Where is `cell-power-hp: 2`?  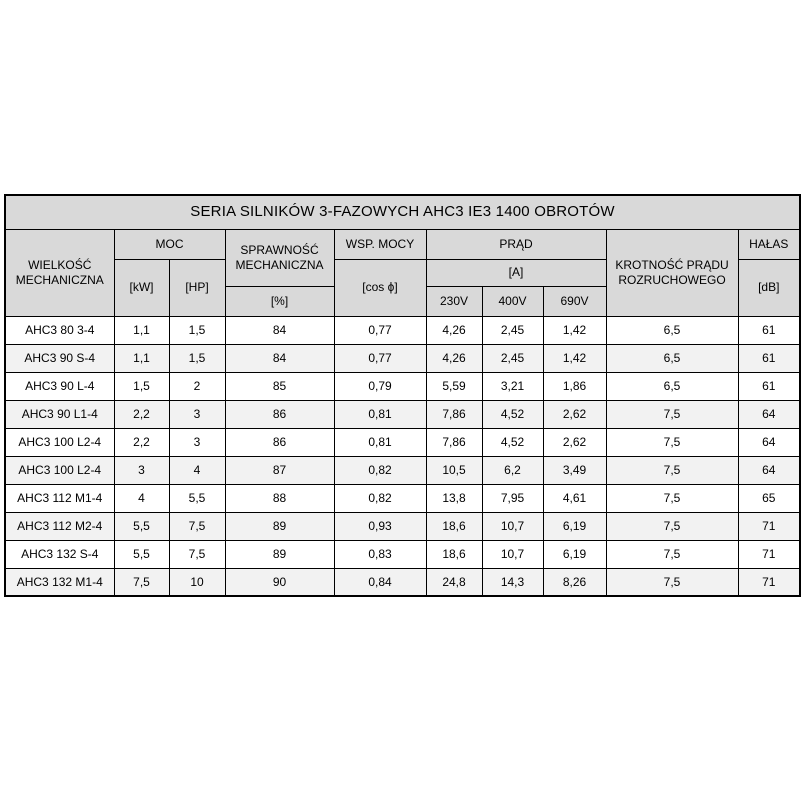 cell-power-hp: 2 is located at coordinates (197, 386).